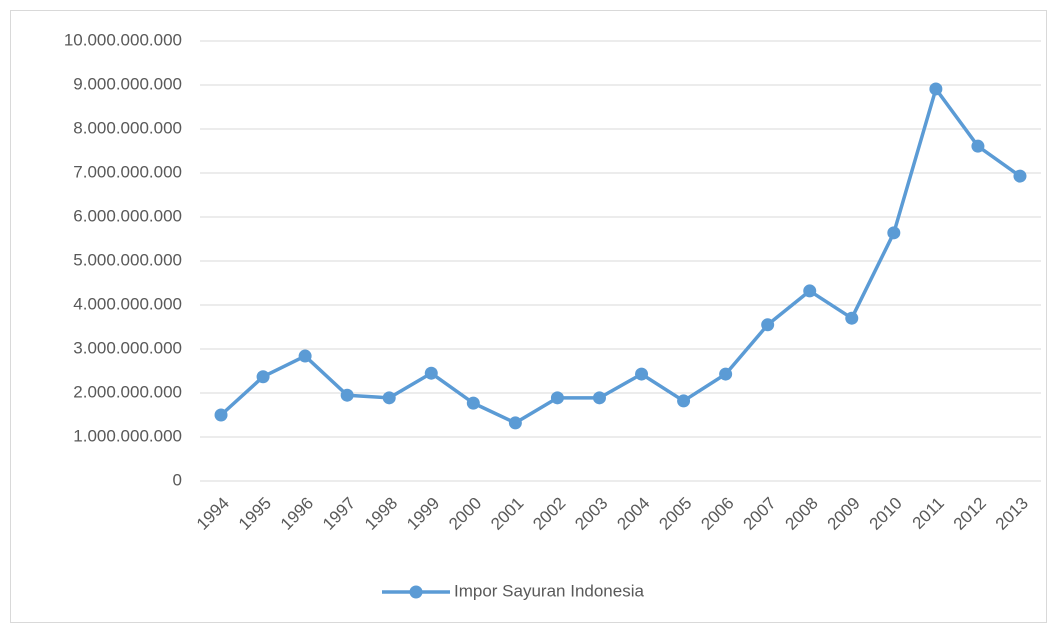 This screenshot has height=623, width=1057. Describe the element at coordinates (123, 39) in the screenshot. I see `y-tick-label: 10.000.000.000` at that location.